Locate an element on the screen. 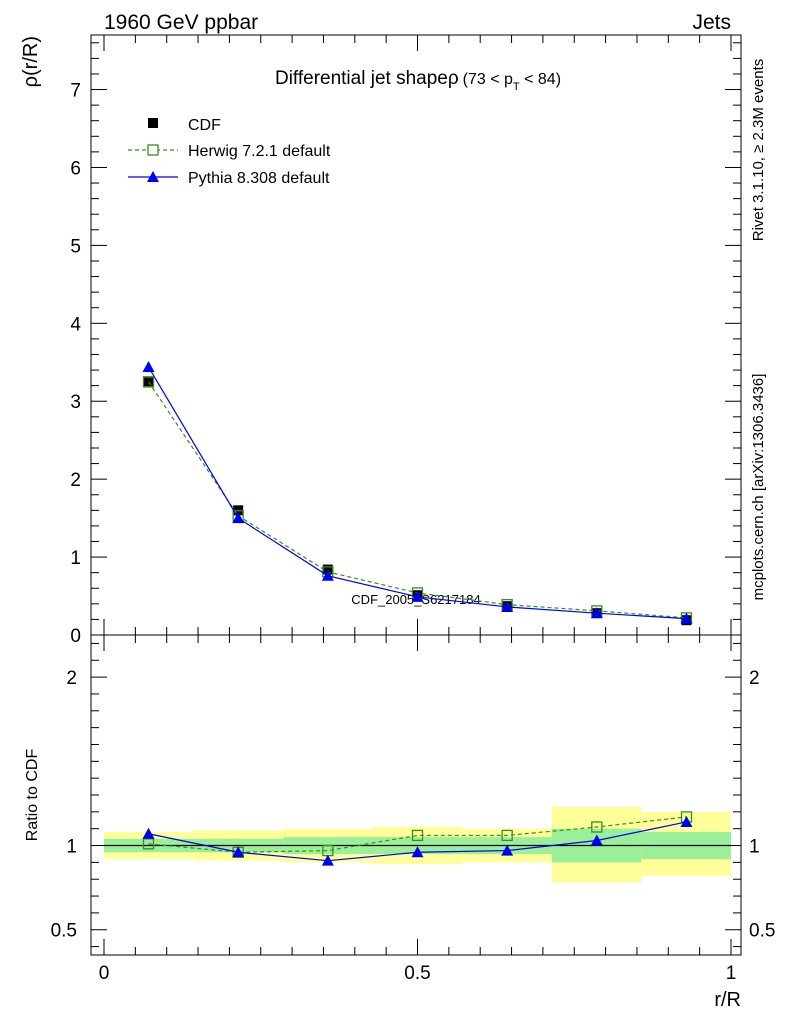 The width and height of the screenshot is (786, 1024). ratio-ytick-label-right: 1 is located at coordinates (754, 847).